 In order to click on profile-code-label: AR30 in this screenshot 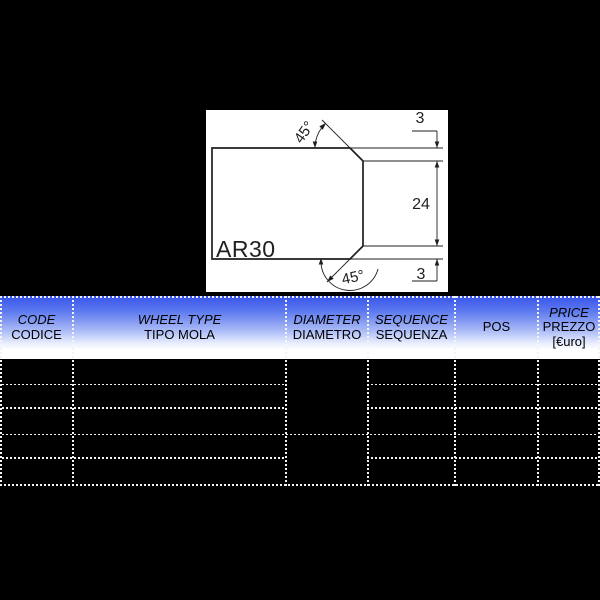, I will do `click(246, 249)`.